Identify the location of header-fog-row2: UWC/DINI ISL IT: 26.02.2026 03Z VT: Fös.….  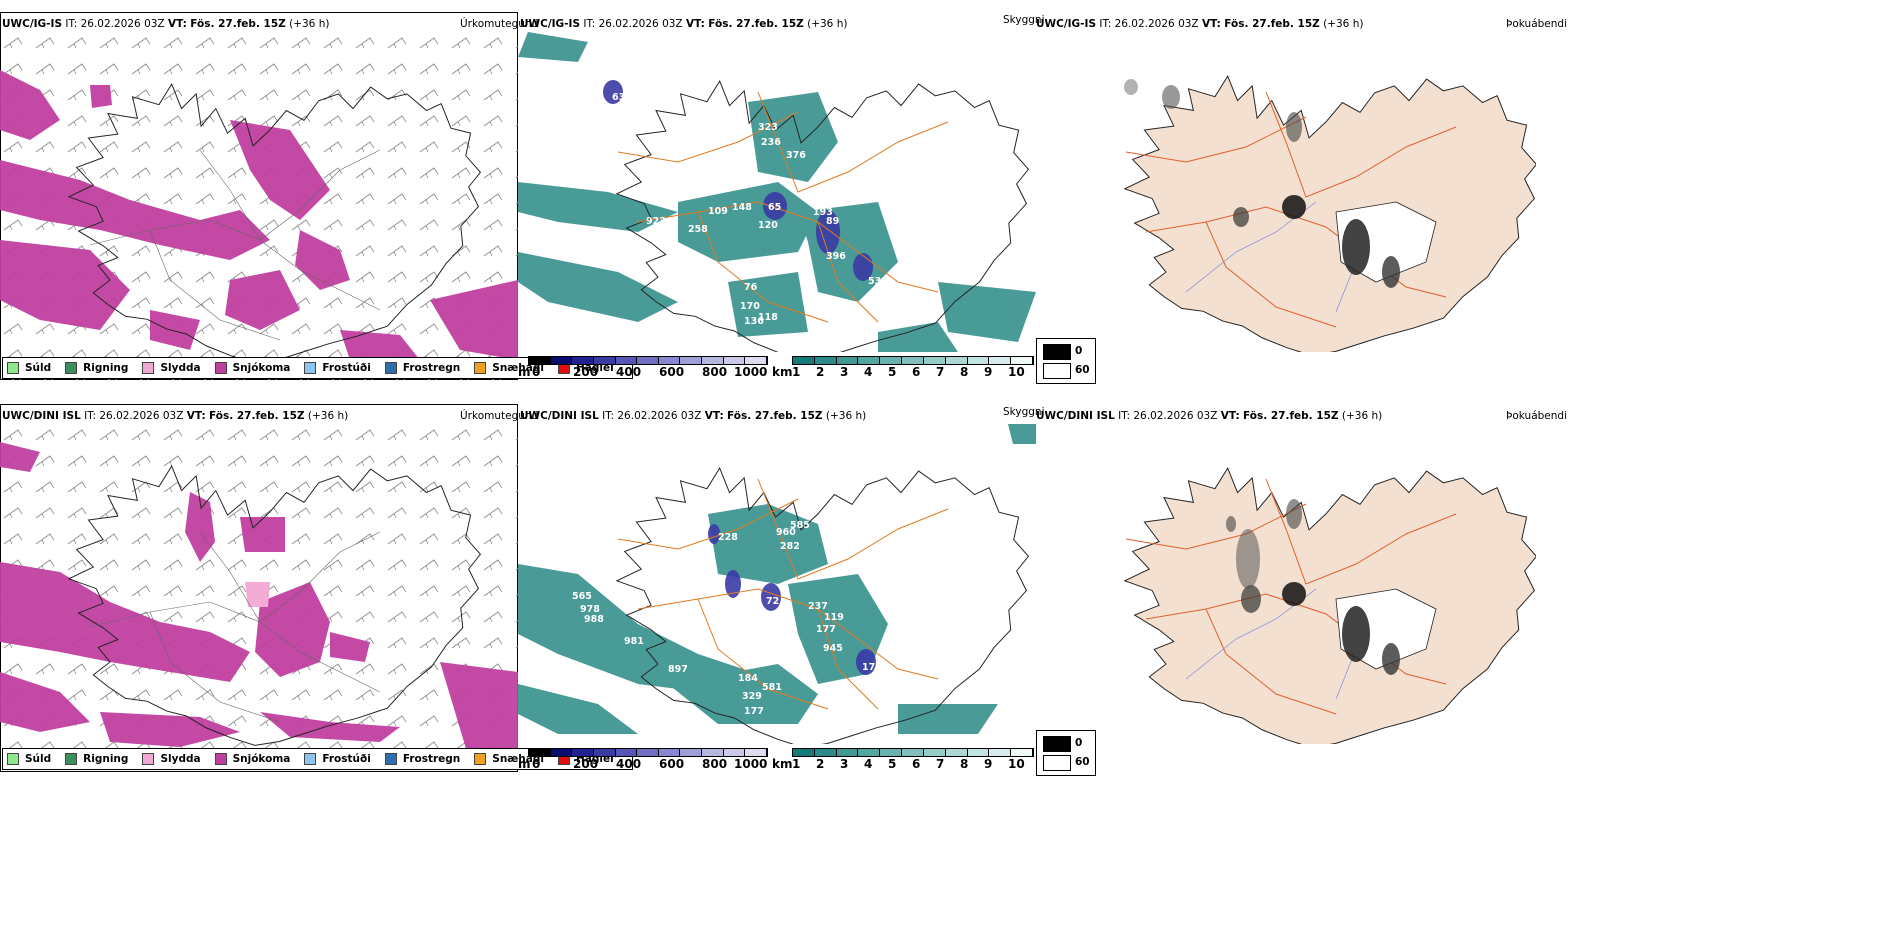
(1209, 416).